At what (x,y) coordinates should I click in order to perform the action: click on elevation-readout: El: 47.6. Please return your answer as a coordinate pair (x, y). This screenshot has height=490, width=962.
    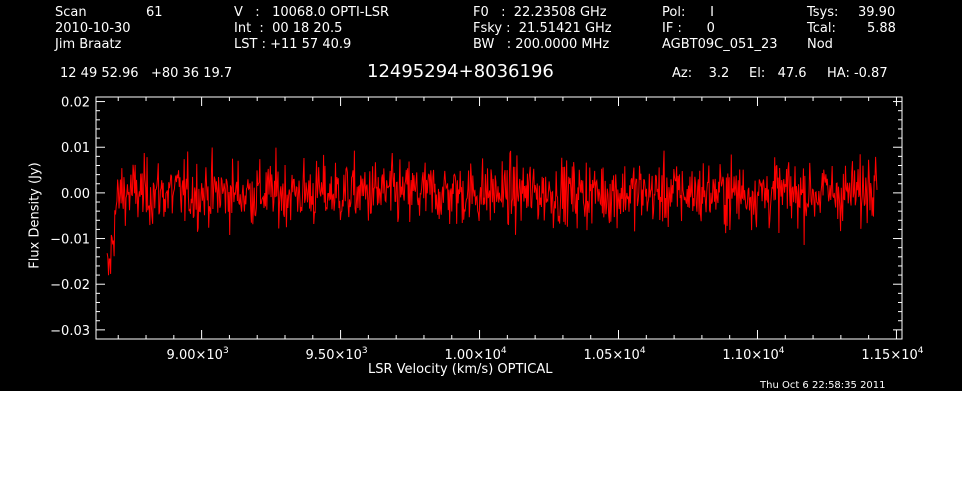
    Looking at the image, I should click on (778, 73).